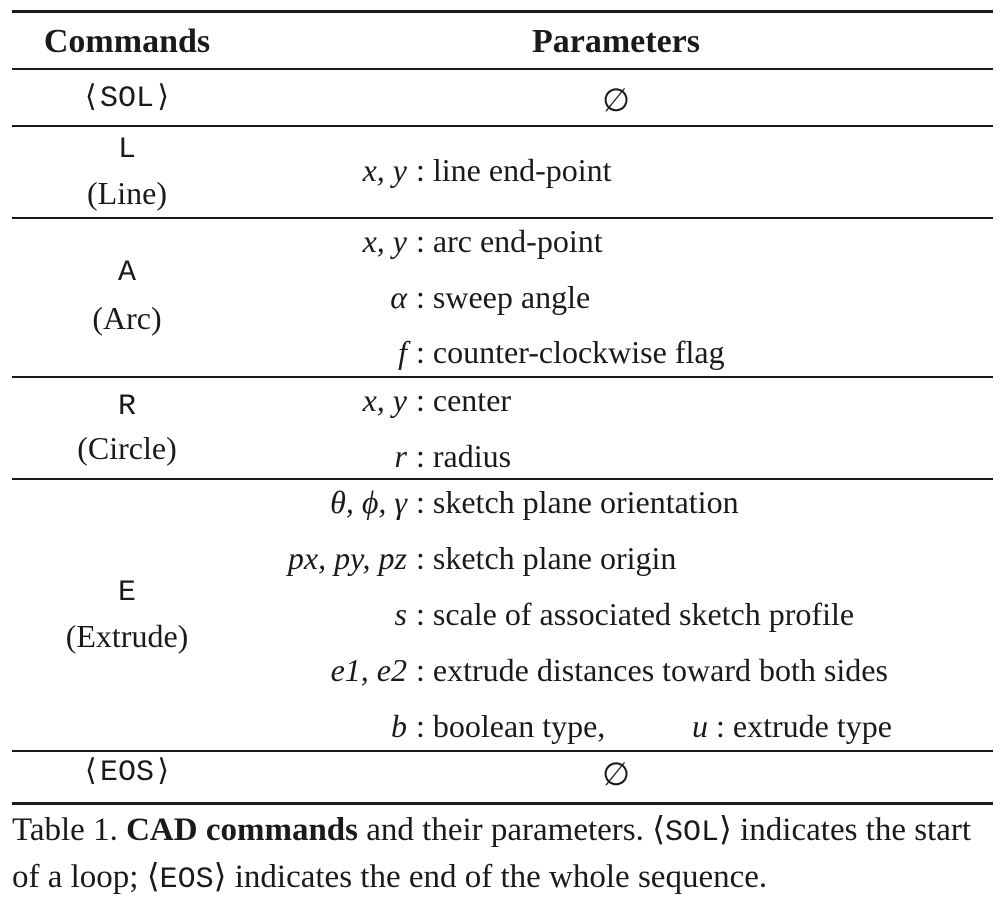  Describe the element at coordinates (464, 456) in the screenshot. I see `param-description: : radius` at that location.